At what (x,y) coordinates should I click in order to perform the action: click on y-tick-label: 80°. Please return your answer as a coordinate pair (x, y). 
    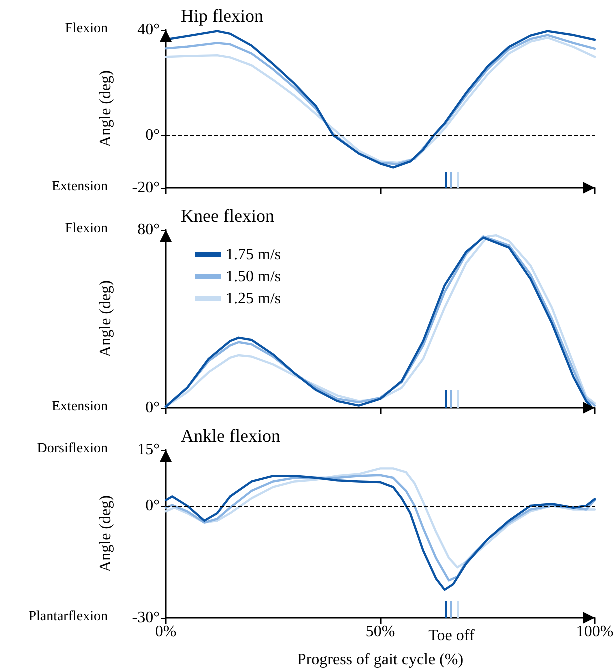
    Looking at the image, I should click on (149, 230).